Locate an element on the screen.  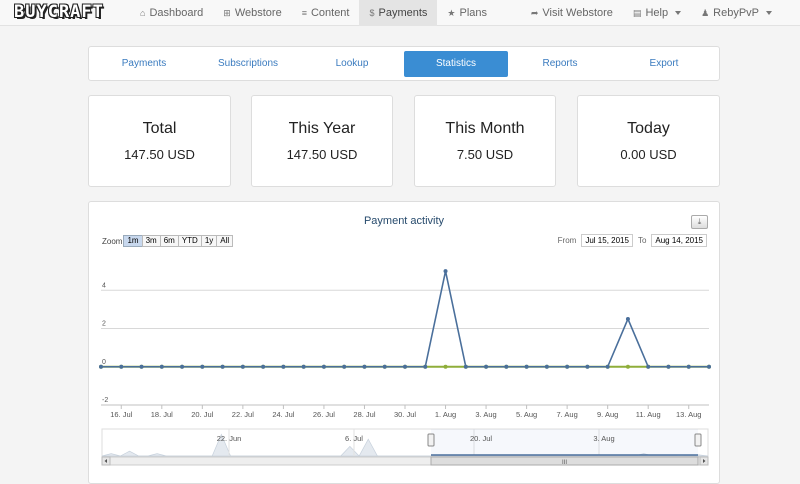
tab-export: Export is located at coordinates (664, 63).